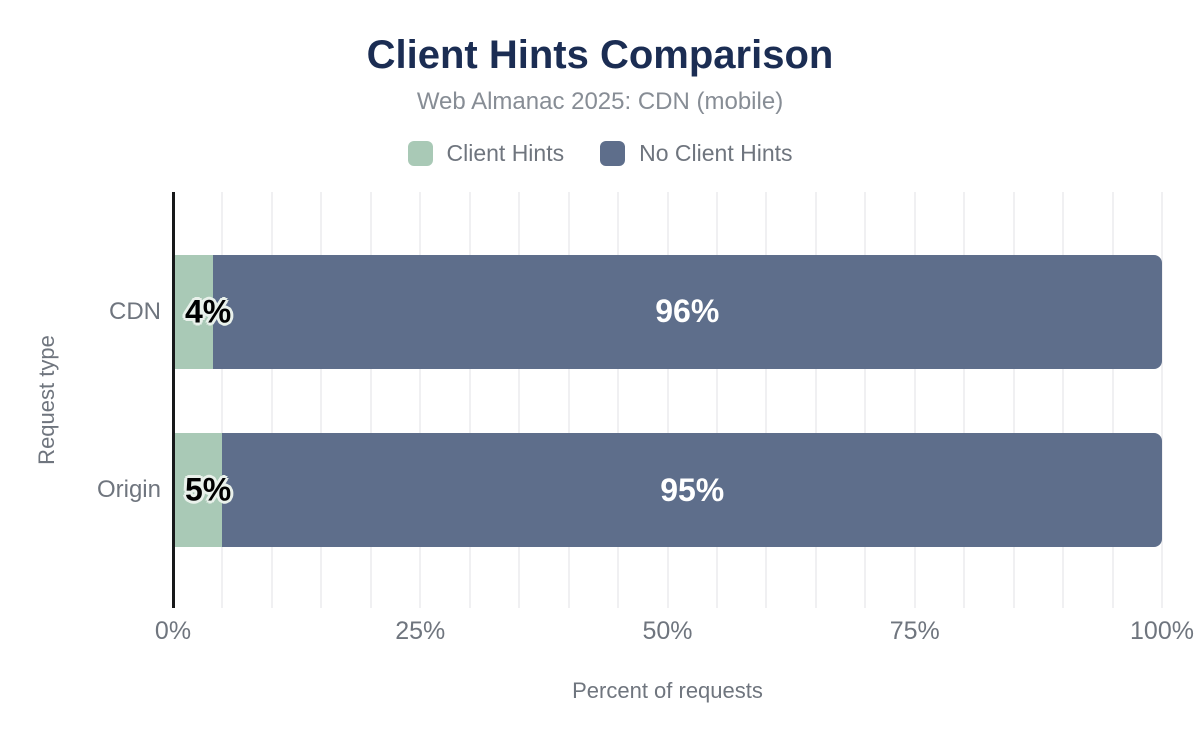  Describe the element at coordinates (914, 631) in the screenshot. I see `x-tick-label: 75%` at that location.